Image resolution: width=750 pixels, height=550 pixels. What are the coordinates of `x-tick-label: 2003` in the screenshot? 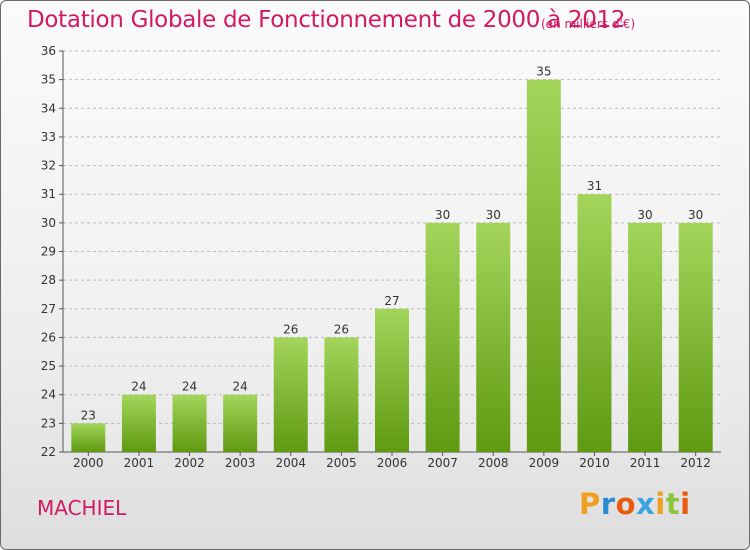 It's located at (240, 463).